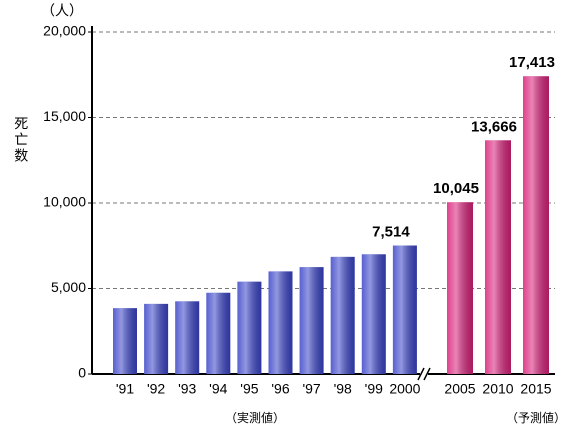  Describe the element at coordinates (280, 389) in the screenshot. I see `x-tick-label: '96` at that location.